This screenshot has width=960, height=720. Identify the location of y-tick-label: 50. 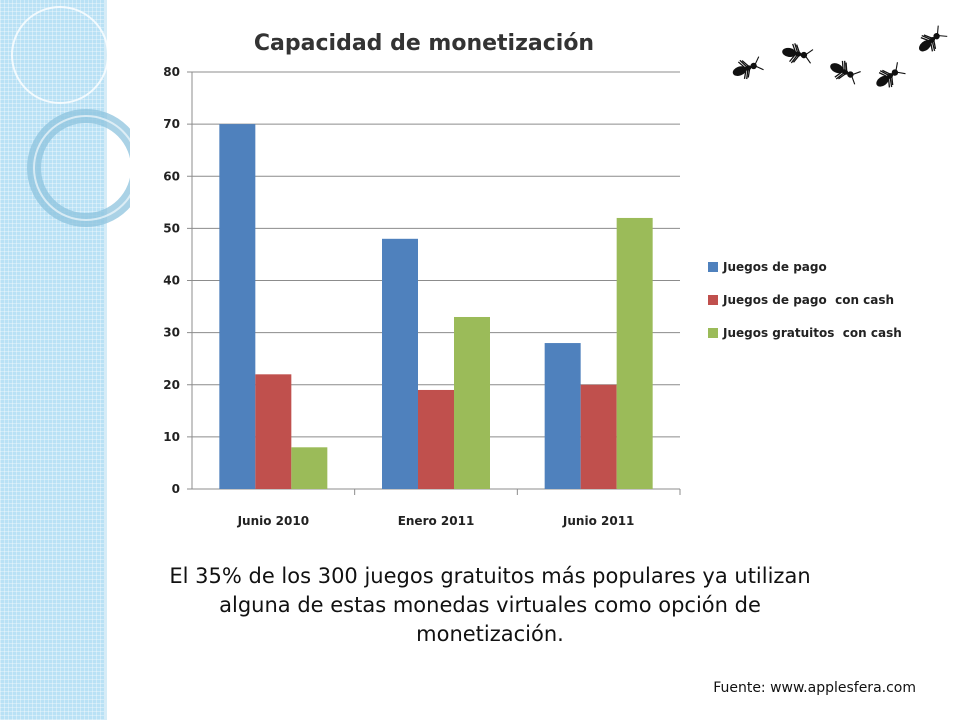
(171, 228).